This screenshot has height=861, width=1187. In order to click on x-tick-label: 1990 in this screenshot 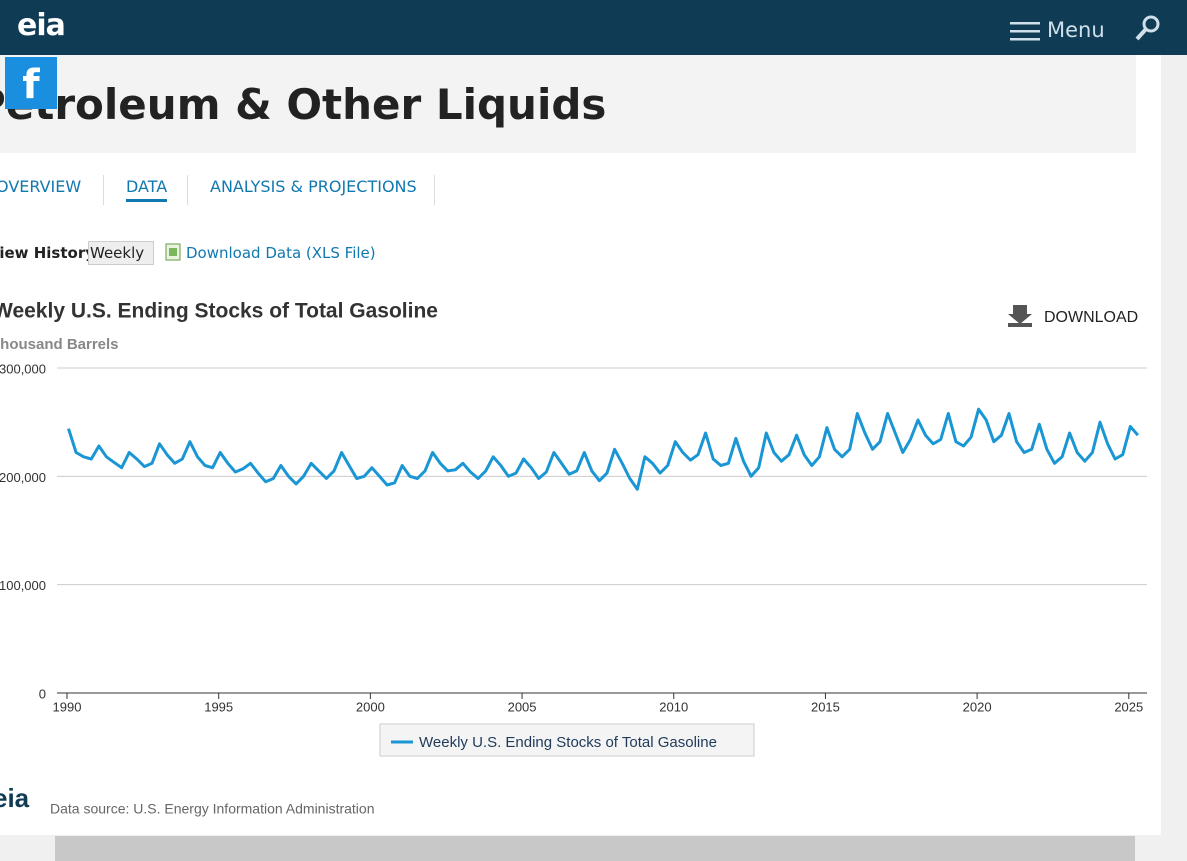, I will do `click(67, 706)`.